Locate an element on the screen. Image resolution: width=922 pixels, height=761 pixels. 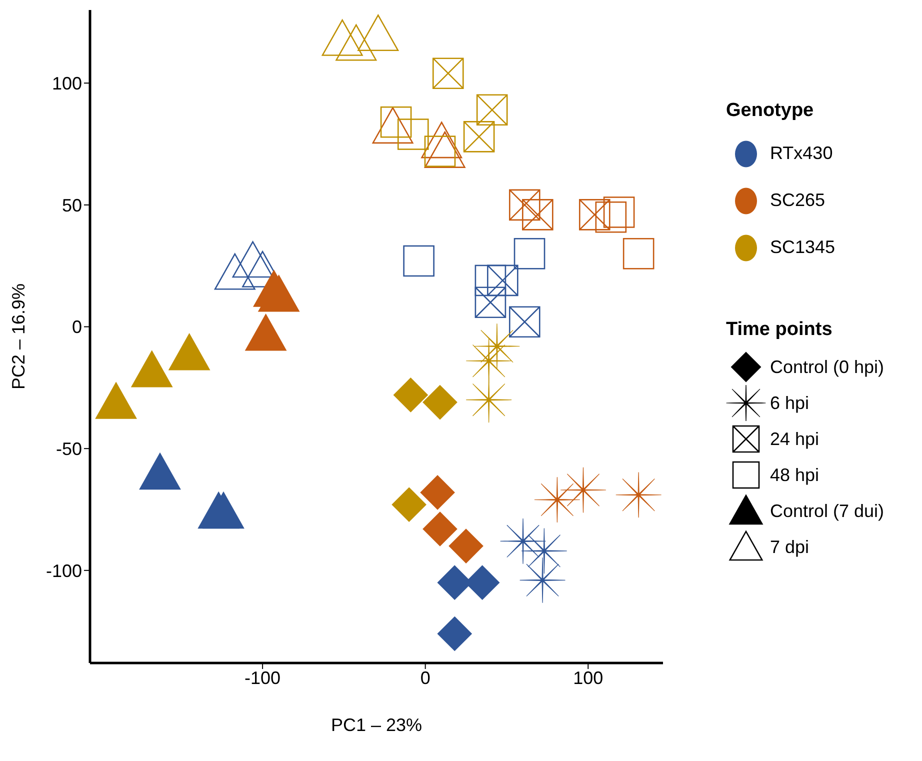
text: Control (0 hpi) is located at coordinates (827, 367).